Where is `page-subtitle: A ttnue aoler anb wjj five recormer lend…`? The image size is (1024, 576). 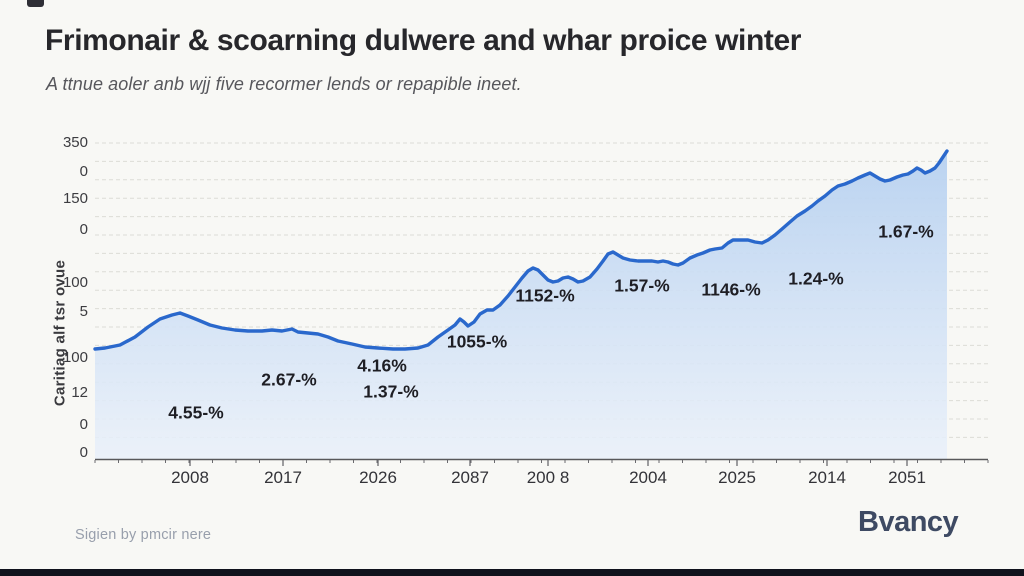
page-subtitle: A ttnue aoler anb wjj five recormer lend… is located at coordinates (284, 84).